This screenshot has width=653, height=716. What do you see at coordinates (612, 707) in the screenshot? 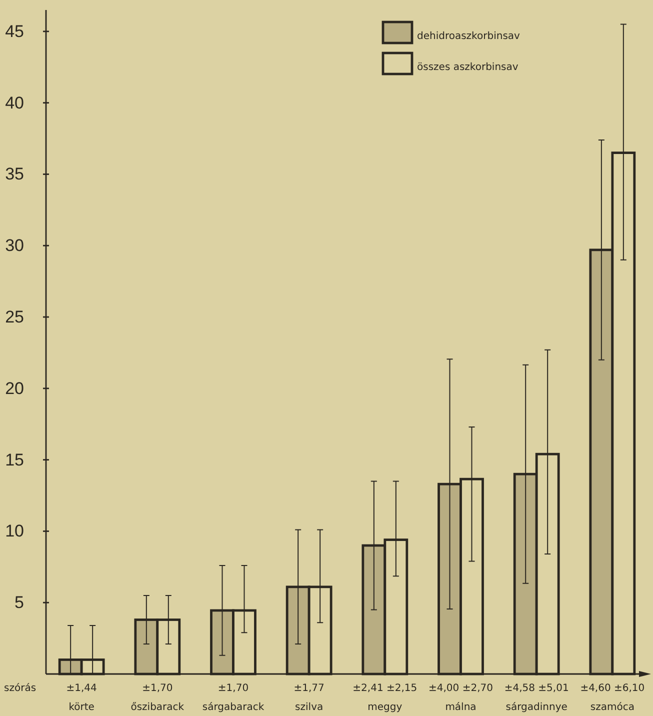
I see `x-tick-label: szamóca` at bounding box center [612, 707].